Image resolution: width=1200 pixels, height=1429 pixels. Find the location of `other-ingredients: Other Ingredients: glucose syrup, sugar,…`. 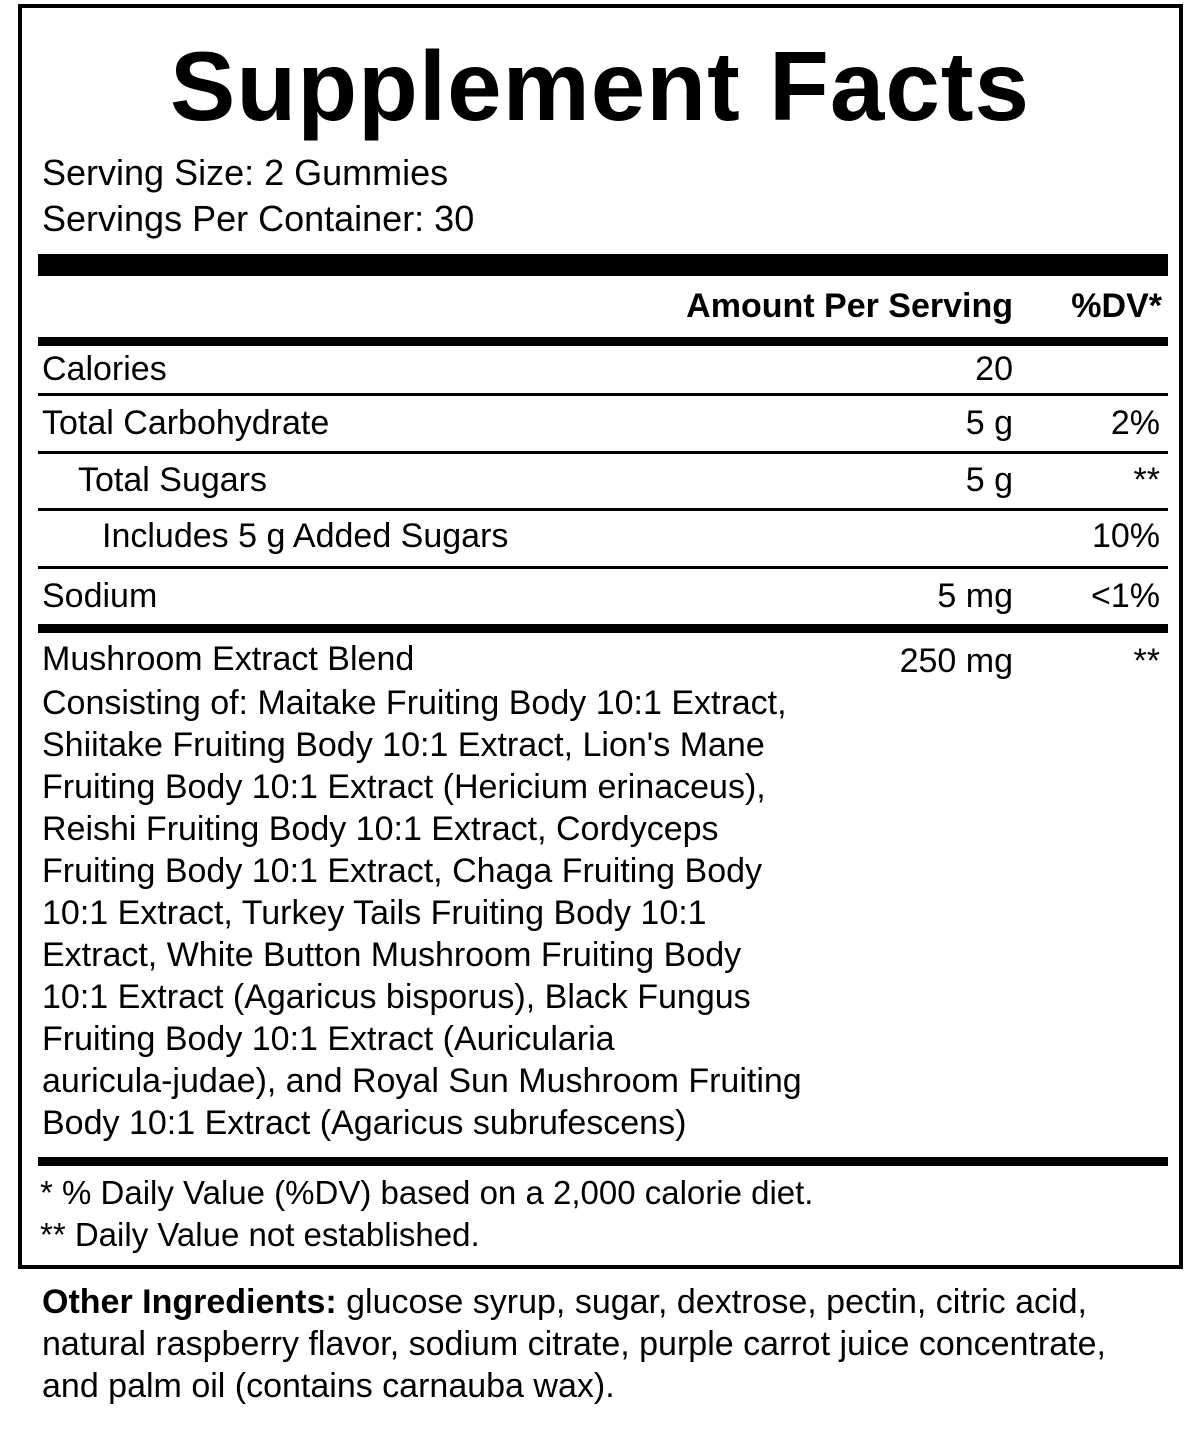

other-ingredients: Other Ingredients: glucose syrup, sugar,… is located at coordinates (602, 1344).